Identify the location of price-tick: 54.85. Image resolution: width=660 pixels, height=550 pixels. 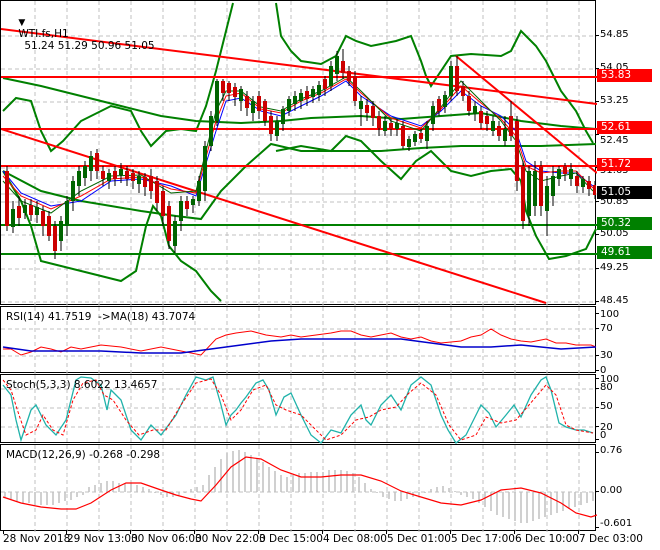
(614, 34).